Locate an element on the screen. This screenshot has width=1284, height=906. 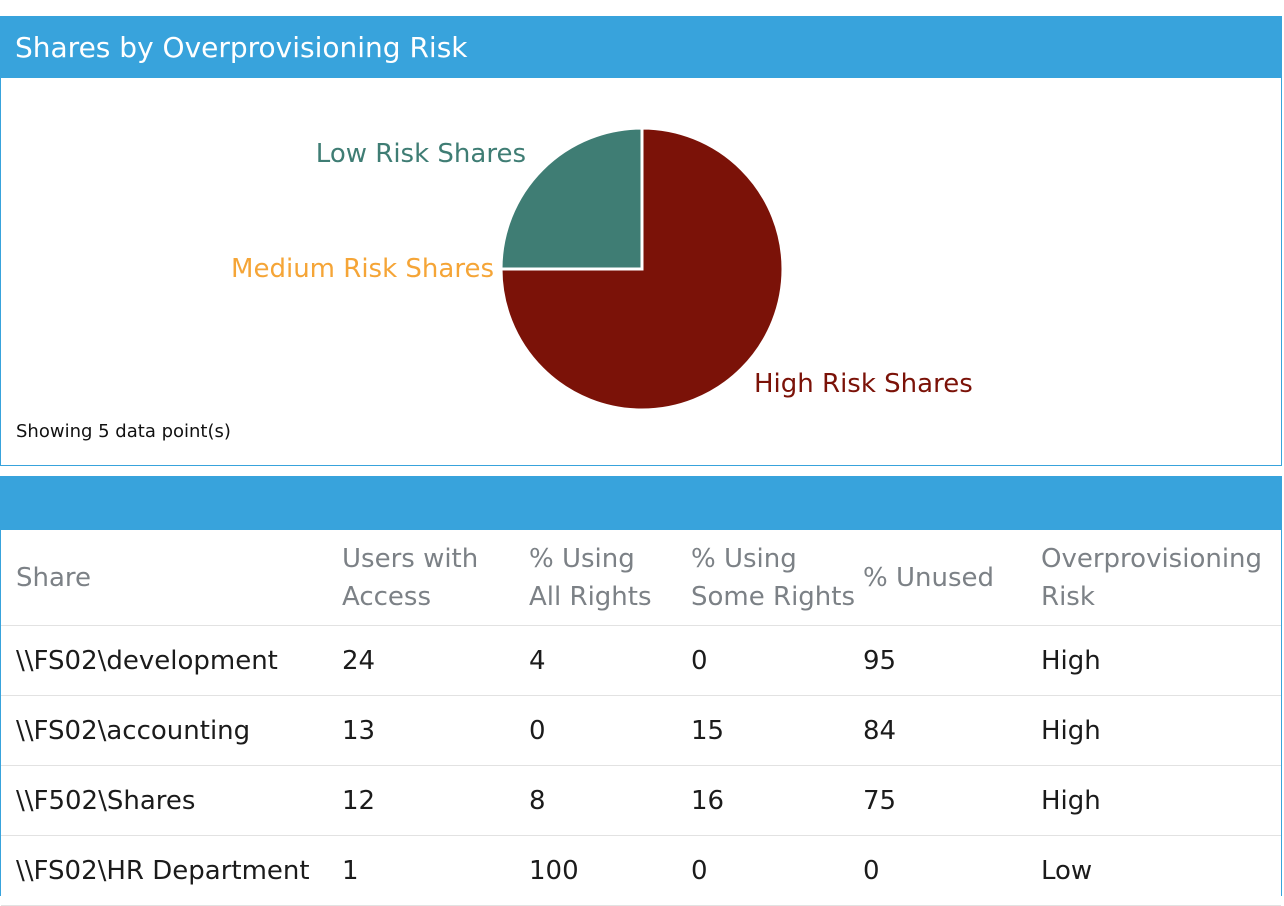
table-row: \\FS02\accounting 13 0 15 84 High is located at coordinates (641, 730).